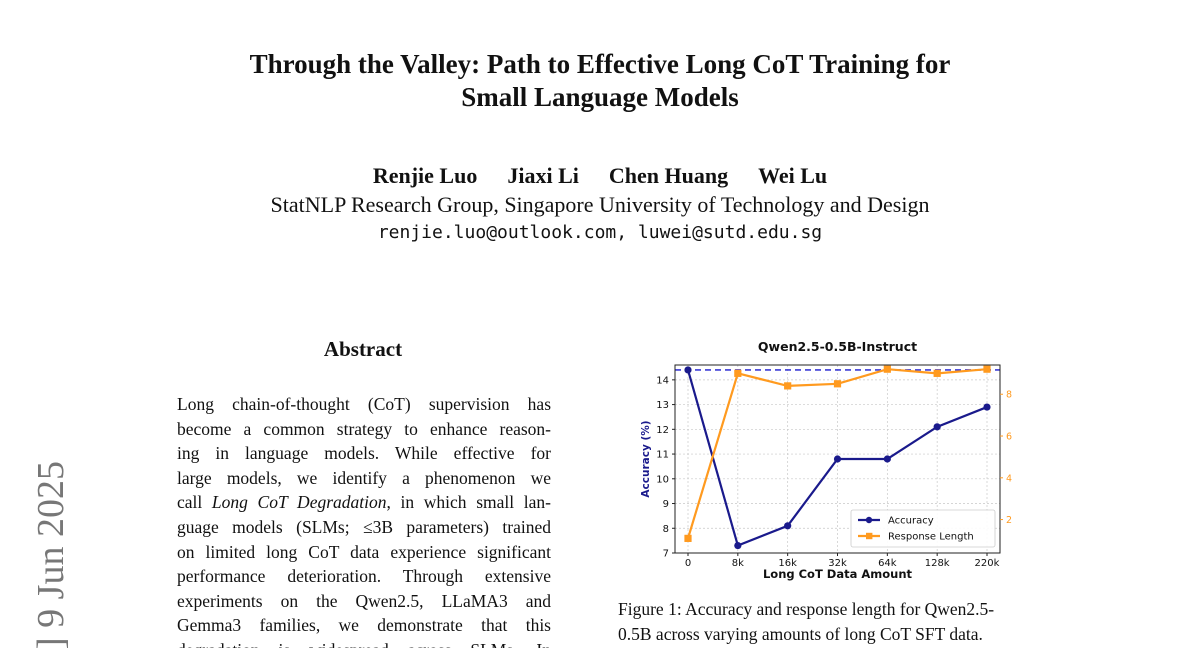  I want to click on legend-marker-accuracy, so click(869, 520).